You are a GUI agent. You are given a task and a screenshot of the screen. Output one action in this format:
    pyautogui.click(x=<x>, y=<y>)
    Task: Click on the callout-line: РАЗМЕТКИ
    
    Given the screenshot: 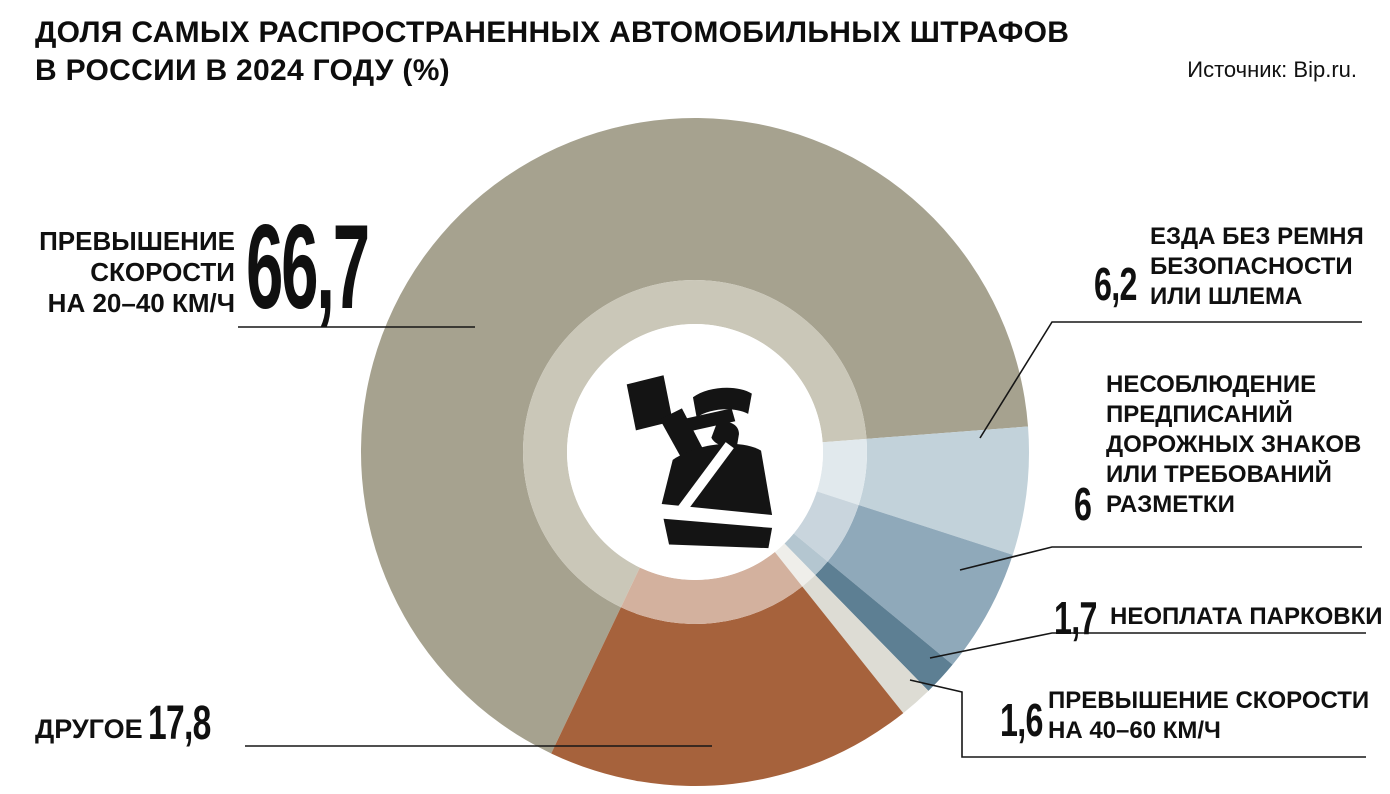 What is the action you would take?
    pyautogui.click(x=1170, y=504)
    